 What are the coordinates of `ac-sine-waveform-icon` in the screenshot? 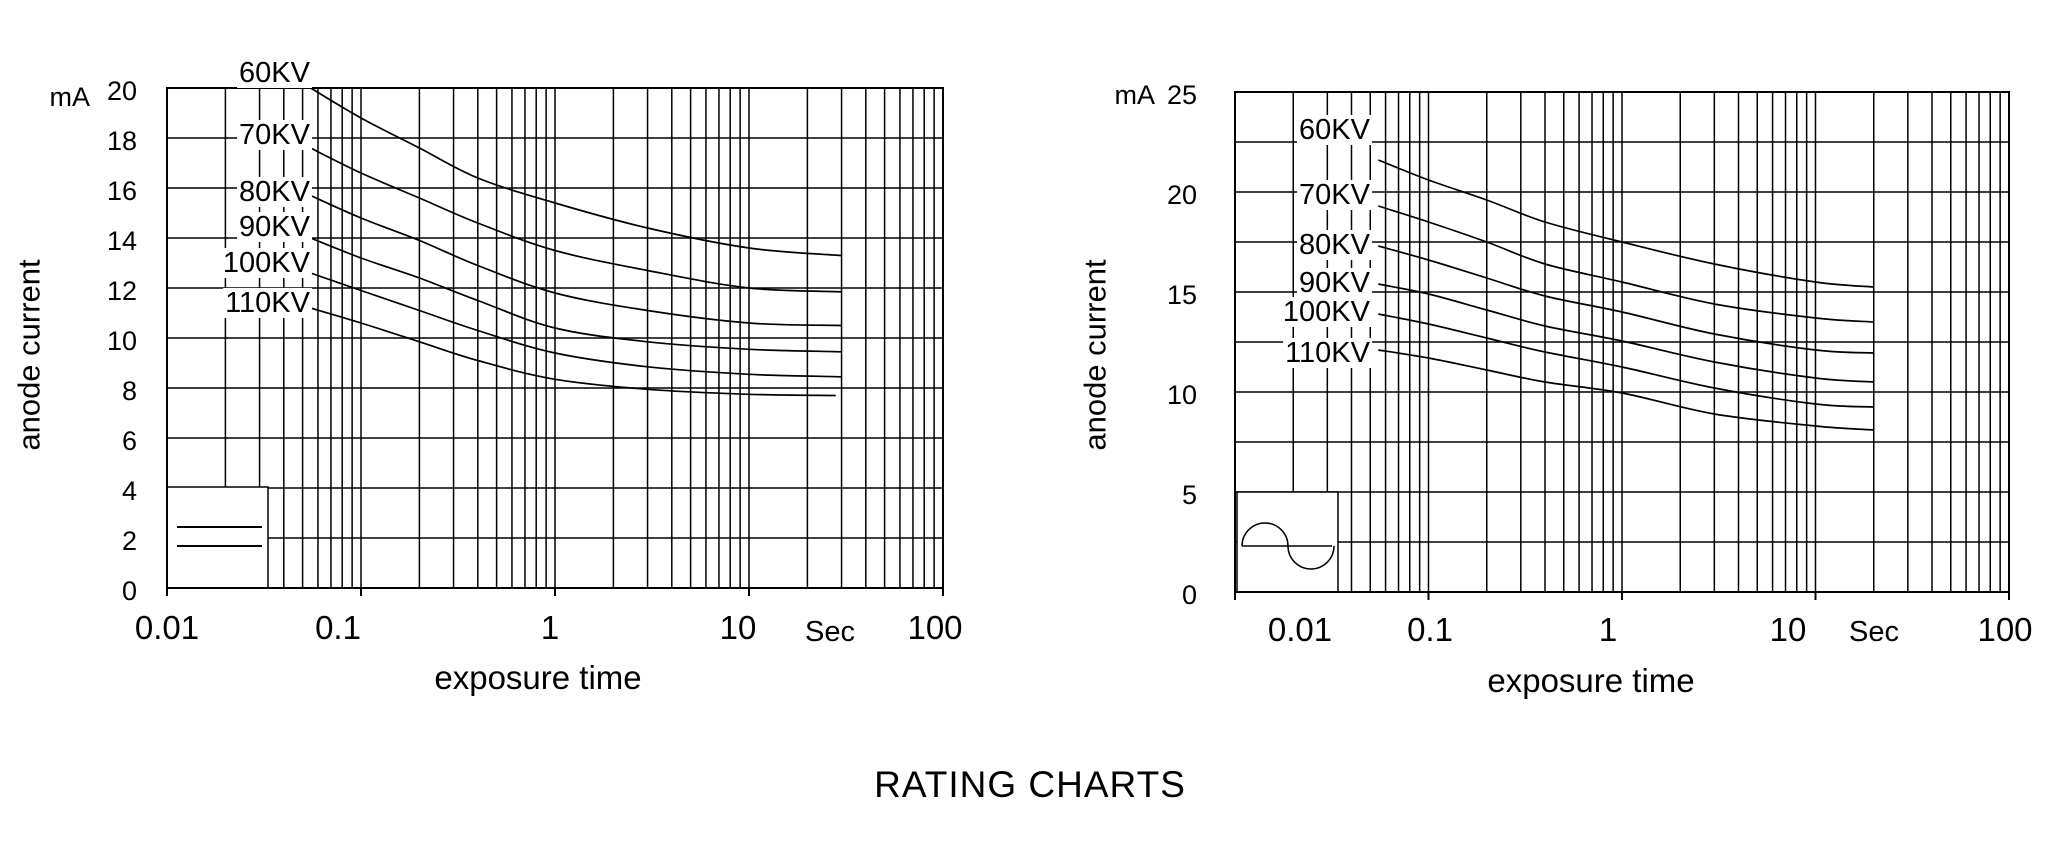 It's located at (1288, 546).